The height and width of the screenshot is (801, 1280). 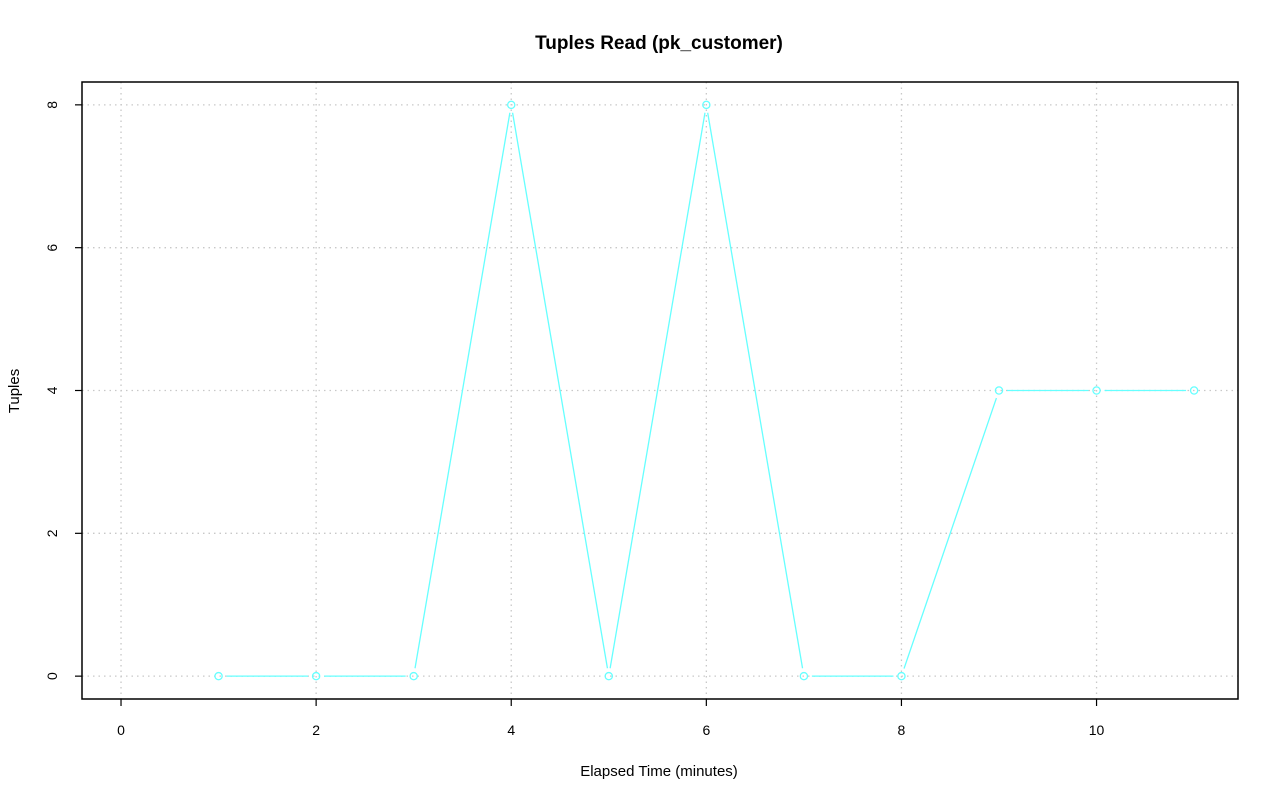 What do you see at coordinates (52, 390) in the screenshot?
I see `y-tick-label: 4` at bounding box center [52, 390].